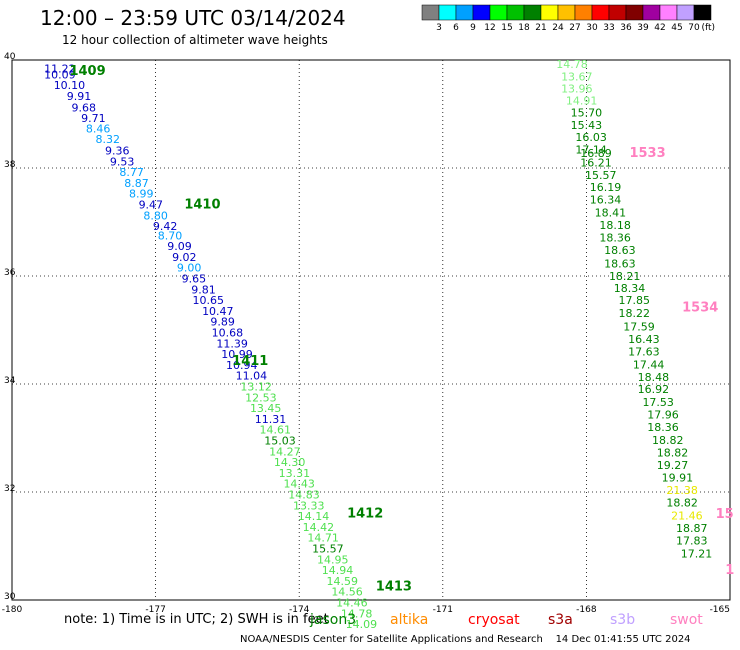 The image size is (740, 650). I want to click on swh-observation: 10.47, so click(218, 311).